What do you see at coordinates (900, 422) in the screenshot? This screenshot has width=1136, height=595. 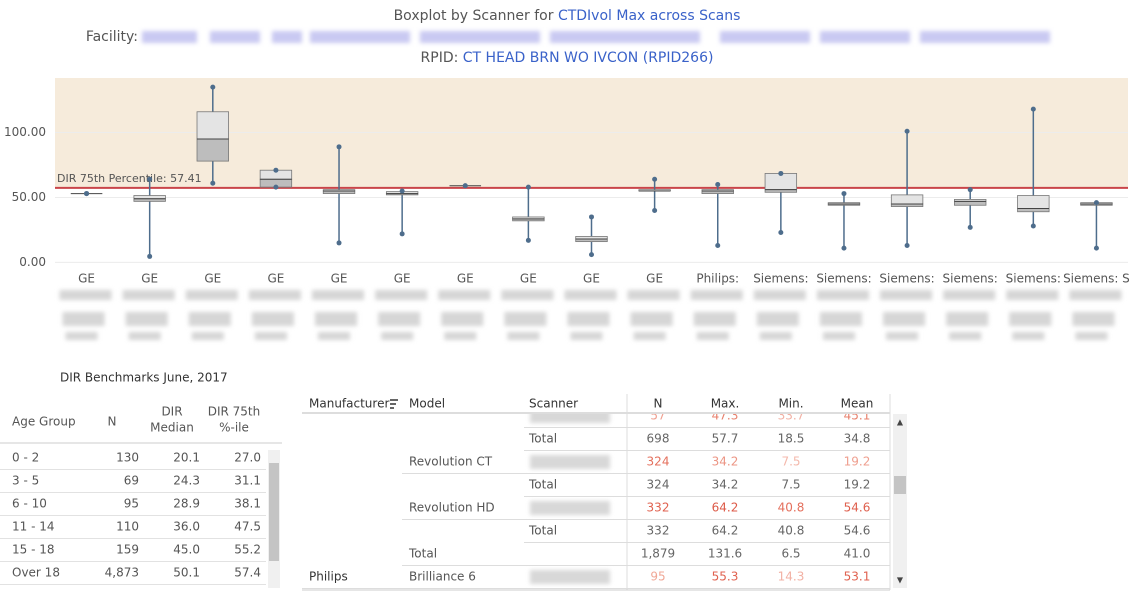 I see `scroll-up: ▲` at bounding box center [900, 422].